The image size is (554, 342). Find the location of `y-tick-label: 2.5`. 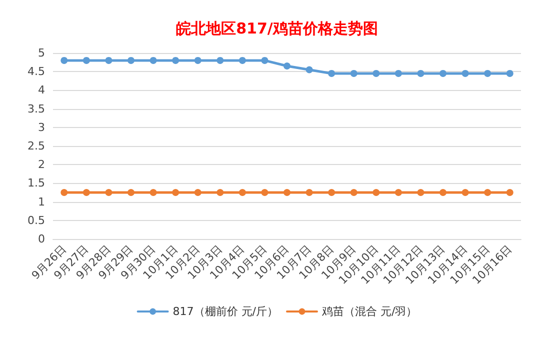

y-tick-label: 2.5 is located at coordinates (36, 146).